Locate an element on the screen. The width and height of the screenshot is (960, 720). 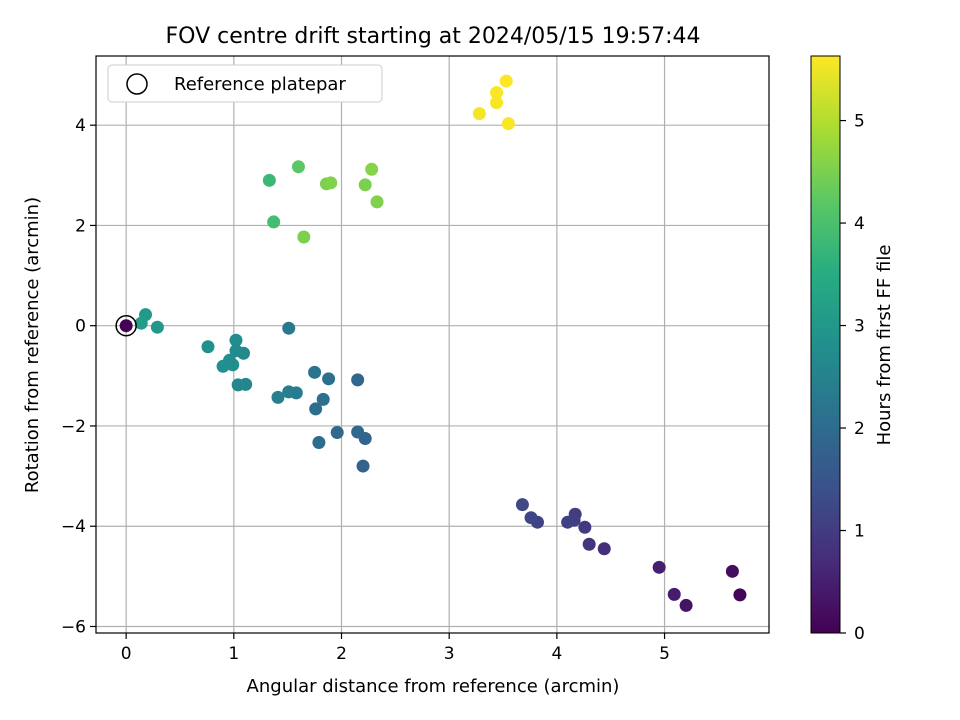
x-tick-label: 3 is located at coordinates (449, 654).